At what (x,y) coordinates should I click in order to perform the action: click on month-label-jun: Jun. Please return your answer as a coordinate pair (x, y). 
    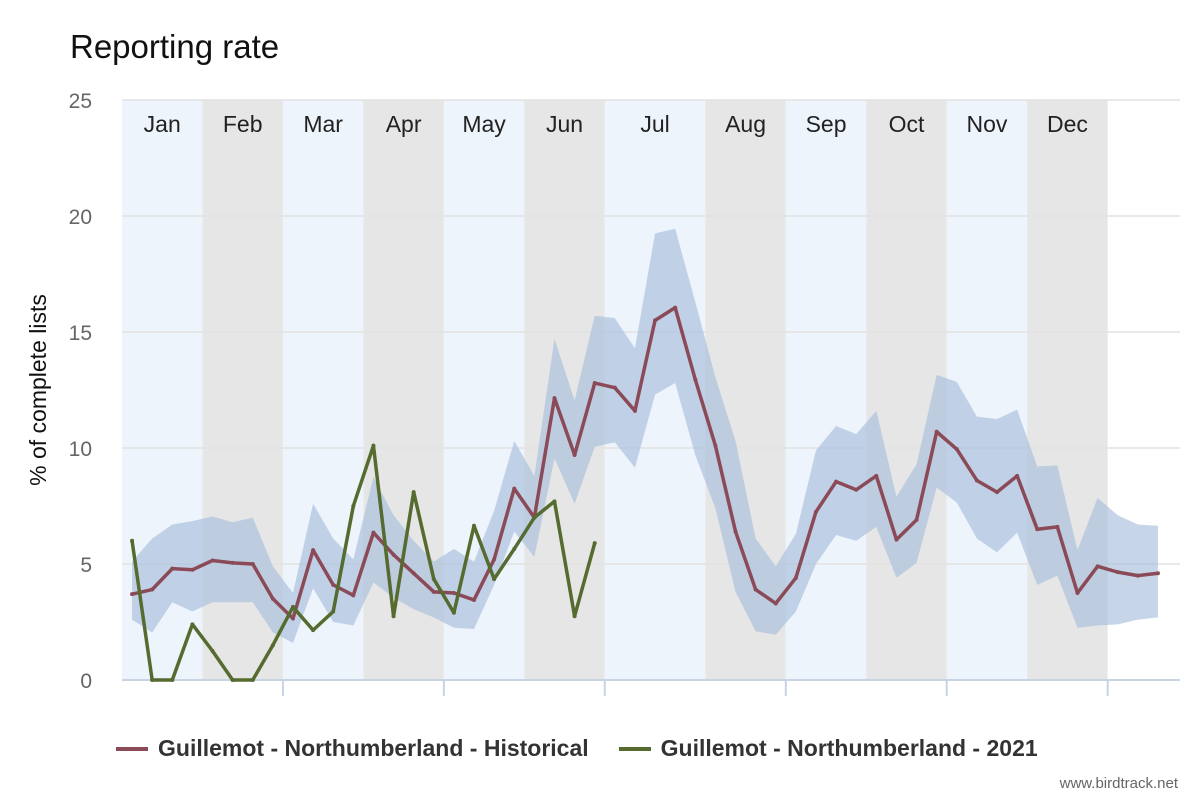
    Looking at the image, I should click on (564, 124).